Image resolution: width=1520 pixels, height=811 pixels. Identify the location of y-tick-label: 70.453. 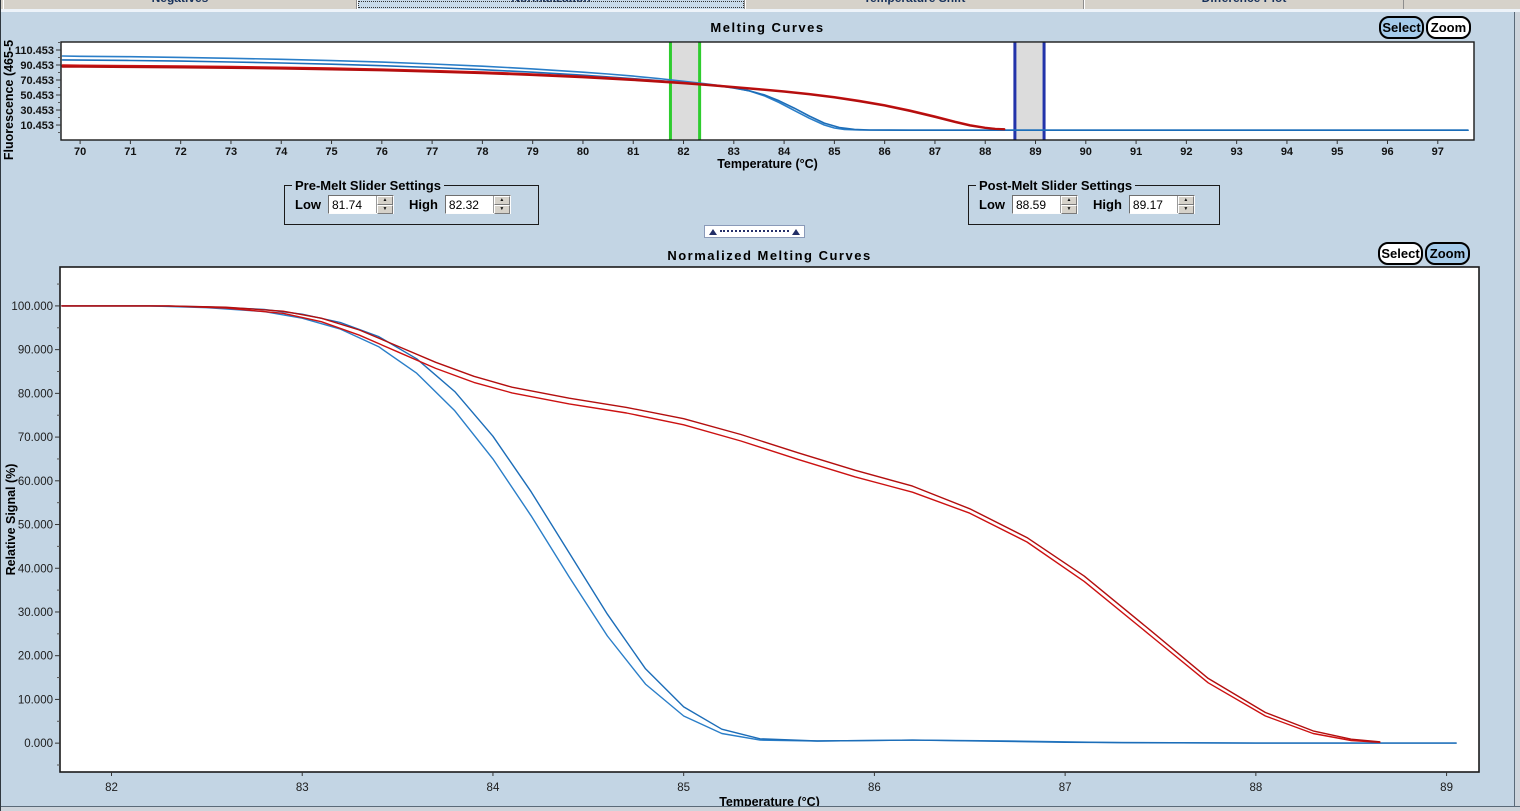
(37, 81).